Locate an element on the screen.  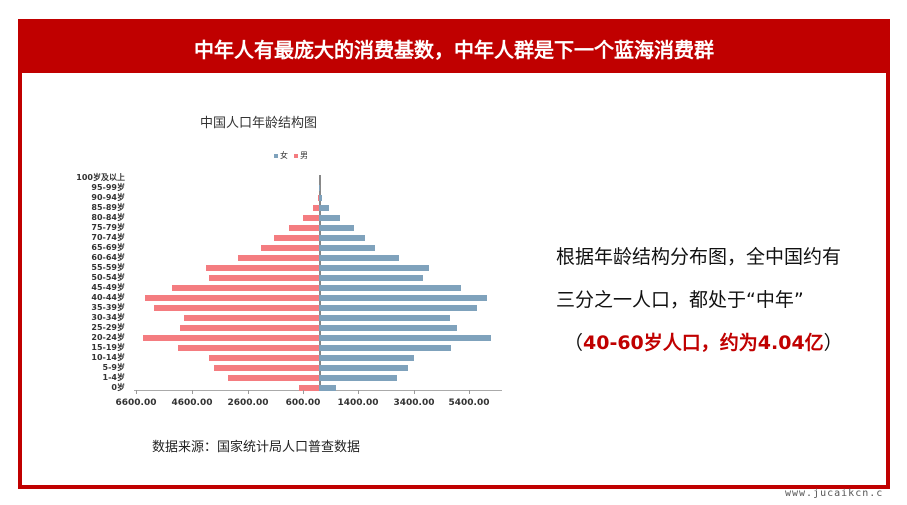
chart-legend: 女 男 is located at coordinates (291, 155).